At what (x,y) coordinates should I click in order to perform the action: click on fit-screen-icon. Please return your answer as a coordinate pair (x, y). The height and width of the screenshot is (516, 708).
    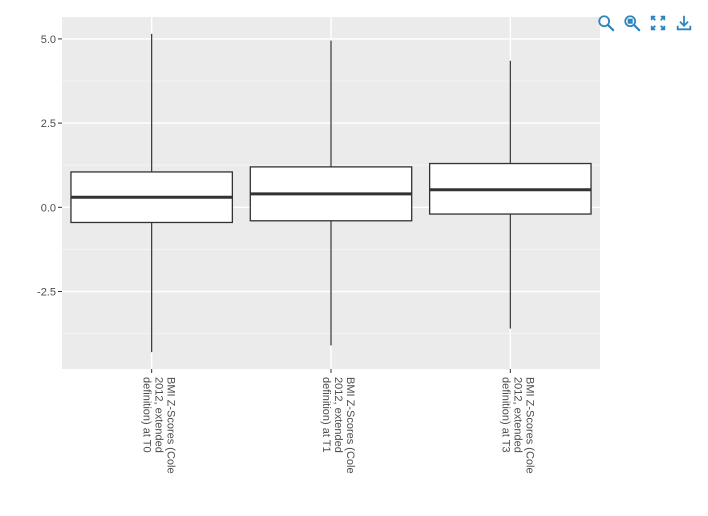
    Looking at the image, I should click on (658, 23).